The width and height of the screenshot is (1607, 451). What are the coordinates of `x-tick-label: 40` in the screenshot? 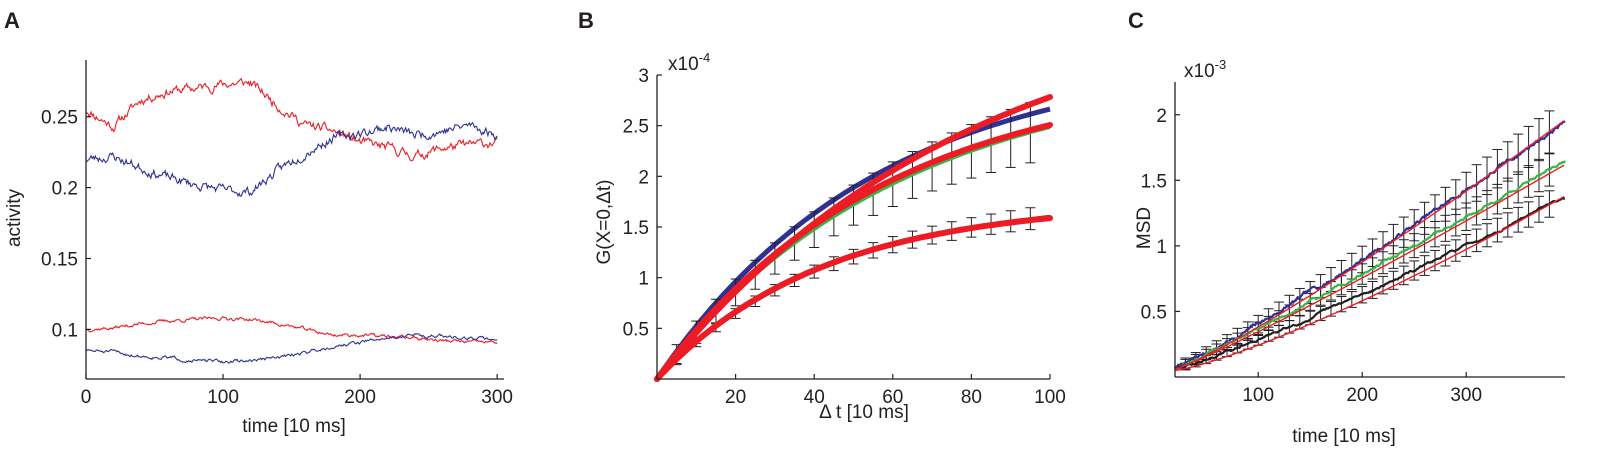 It's located at (814, 397).